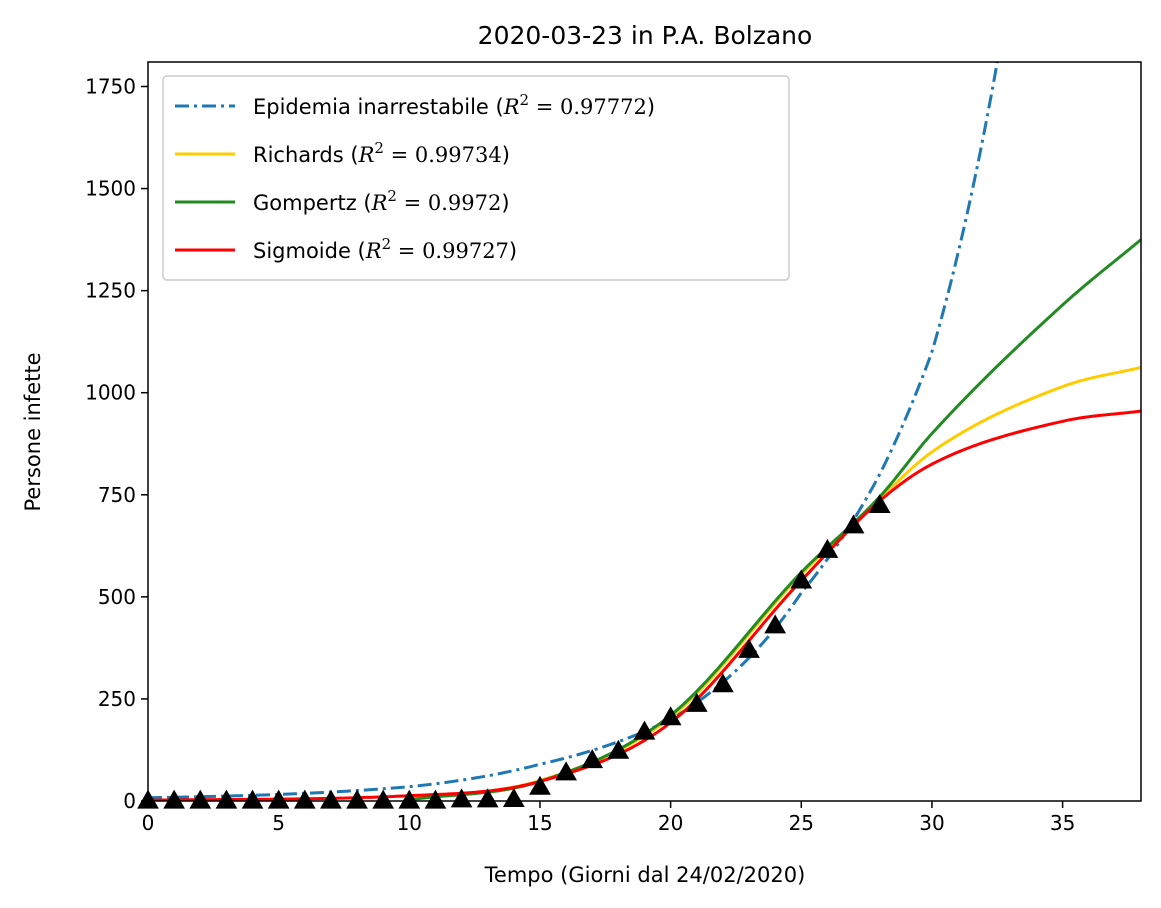 The height and width of the screenshot is (908, 1161). I want to click on y-tick-label: 1500, so click(110, 189).